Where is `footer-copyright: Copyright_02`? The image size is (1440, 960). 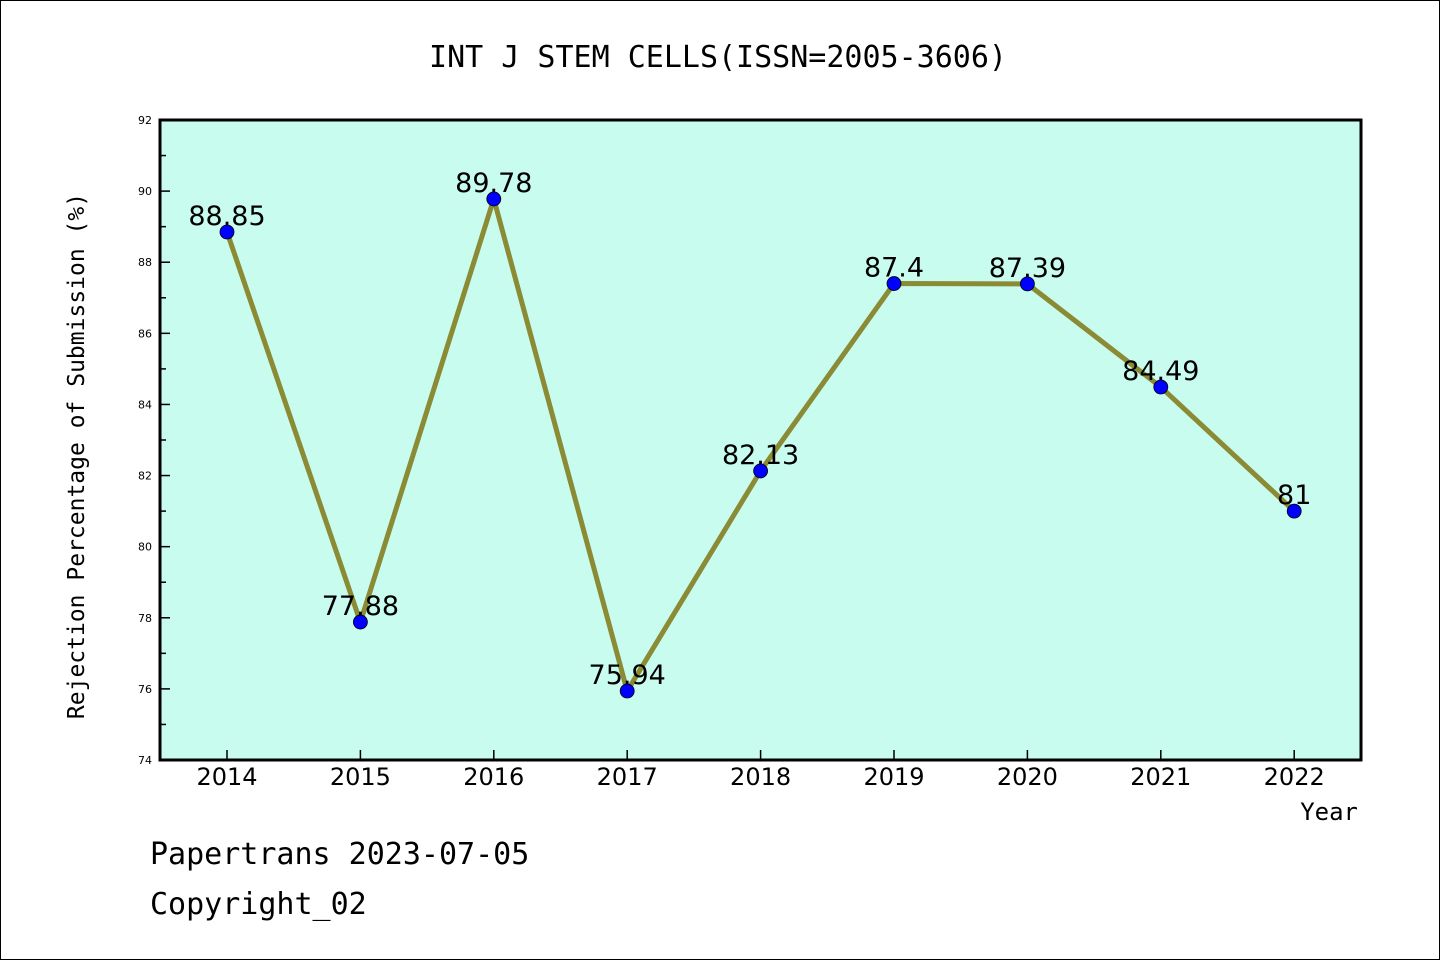 footer-copyright: Copyright_02 is located at coordinates (258, 904).